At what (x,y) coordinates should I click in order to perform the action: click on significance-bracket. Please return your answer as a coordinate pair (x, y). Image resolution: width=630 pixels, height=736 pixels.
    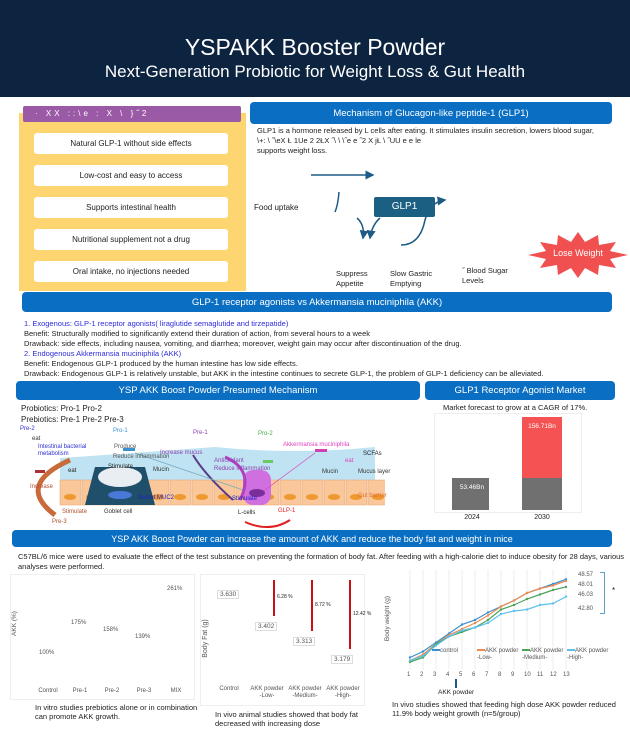
    Looking at the image, I should click on (602, 593).